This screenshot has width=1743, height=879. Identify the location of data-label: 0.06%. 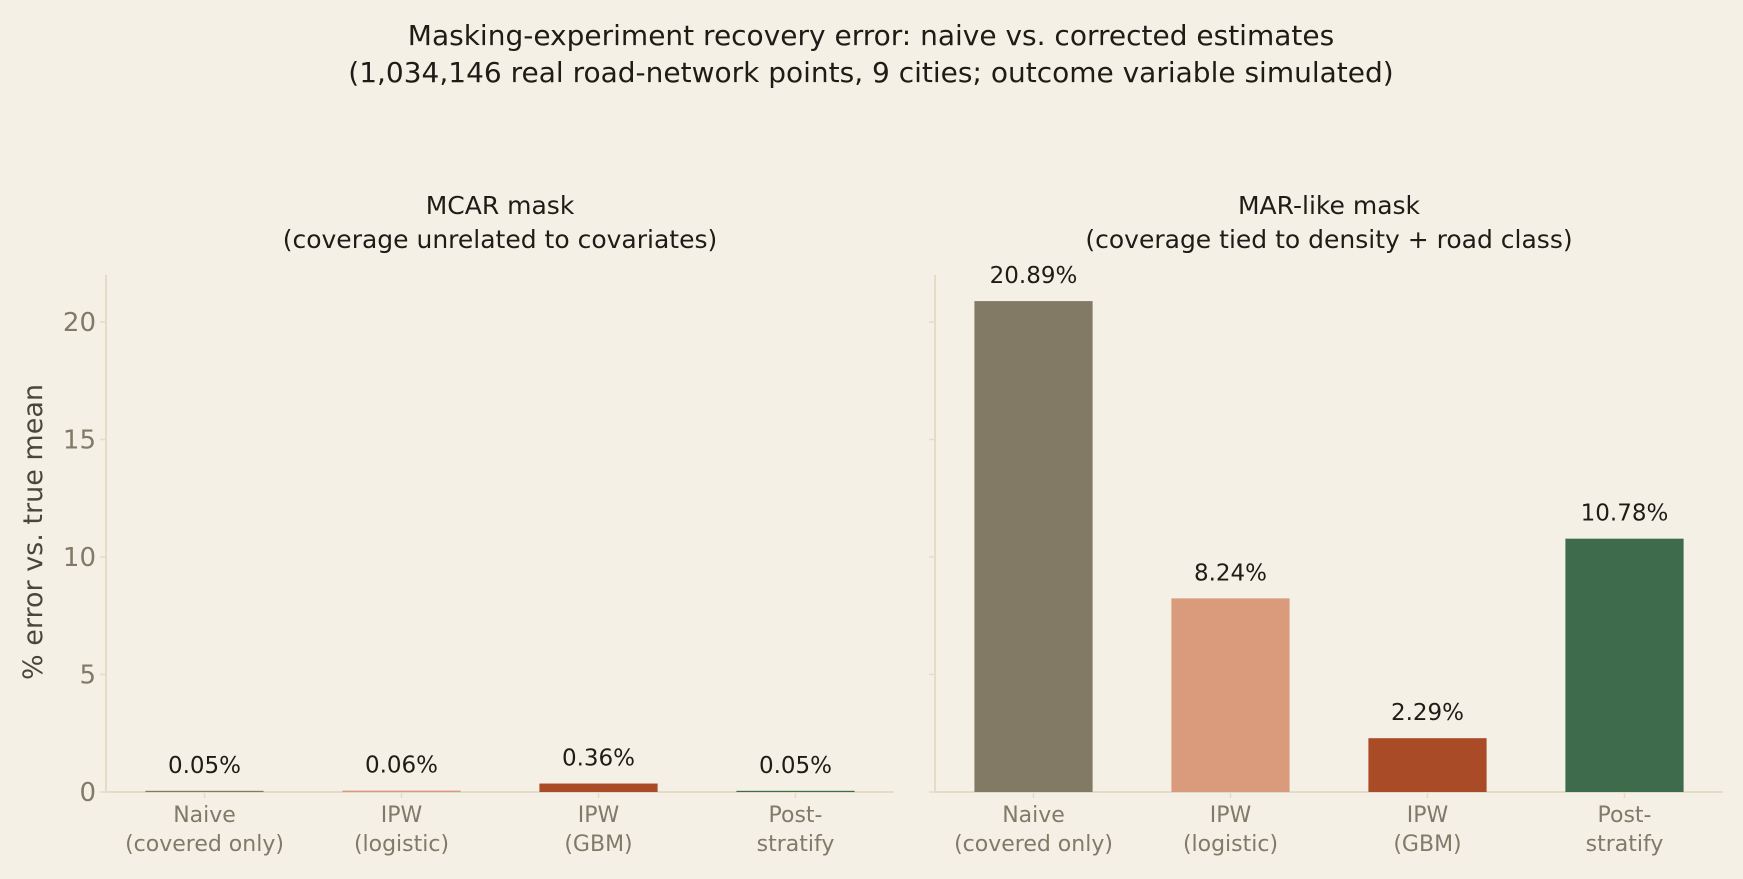
(401, 766).